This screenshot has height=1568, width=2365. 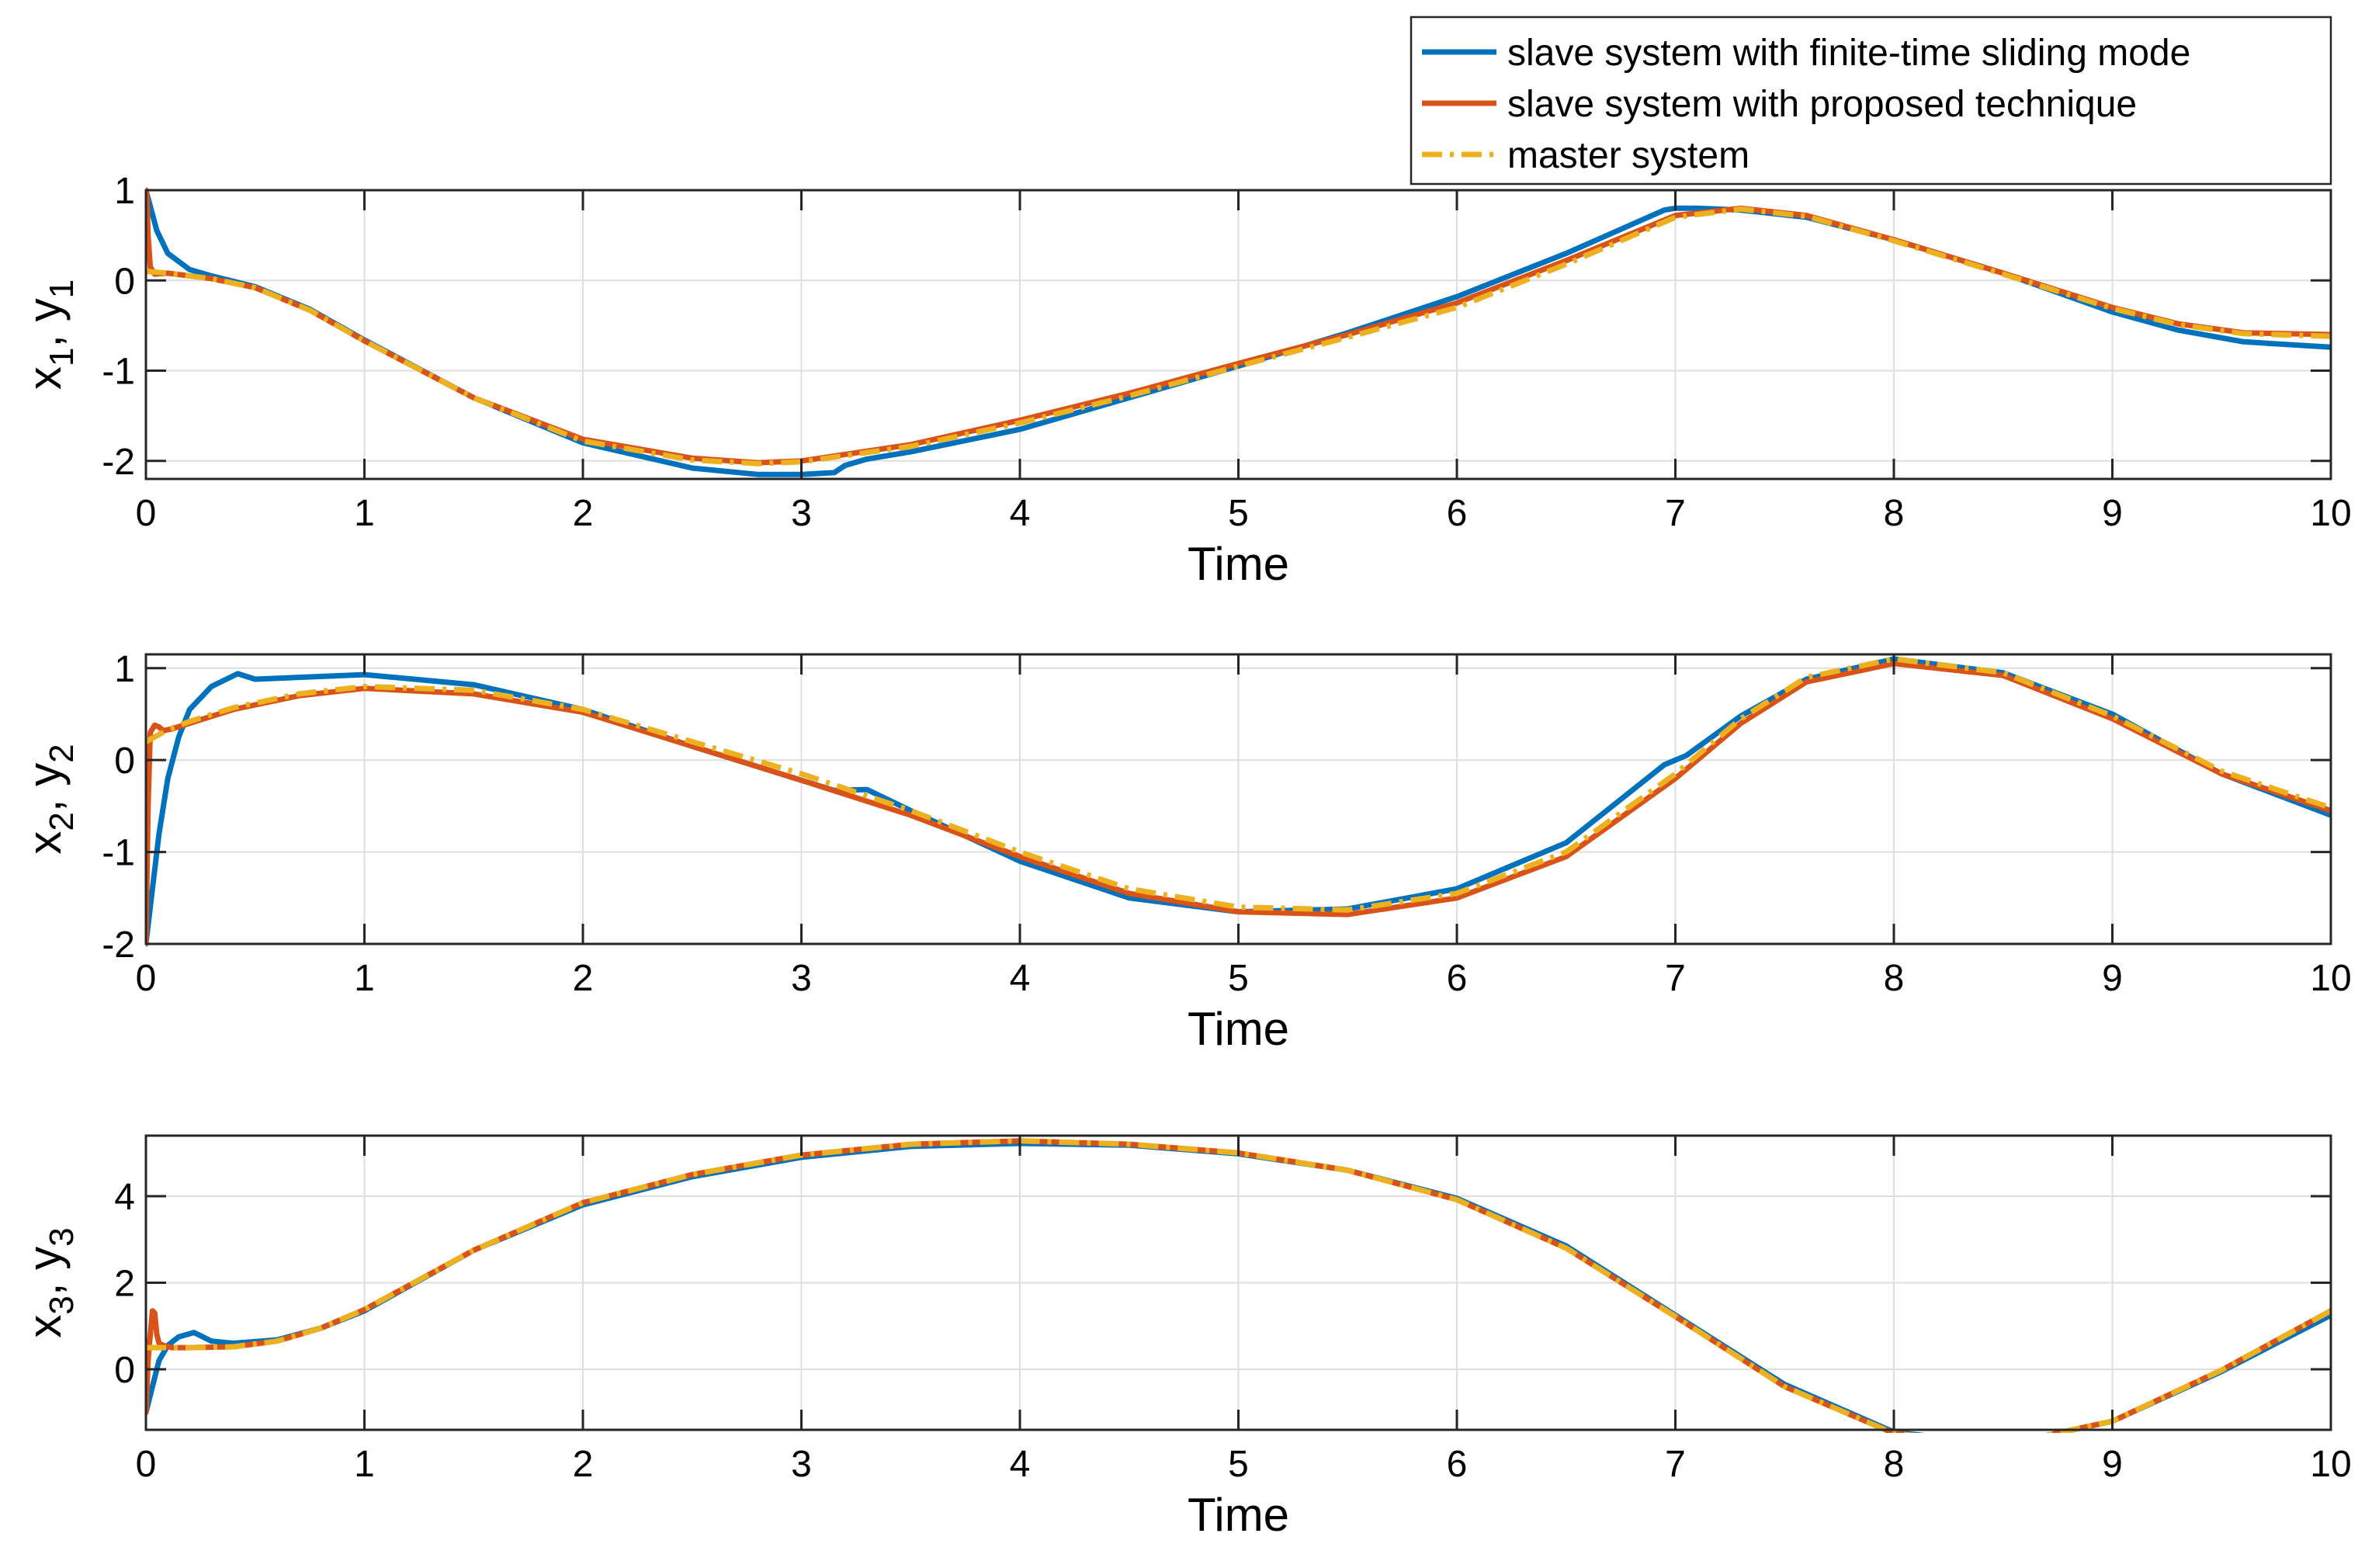 I want to click on y-tick-label: 2, so click(x=125, y=1284).